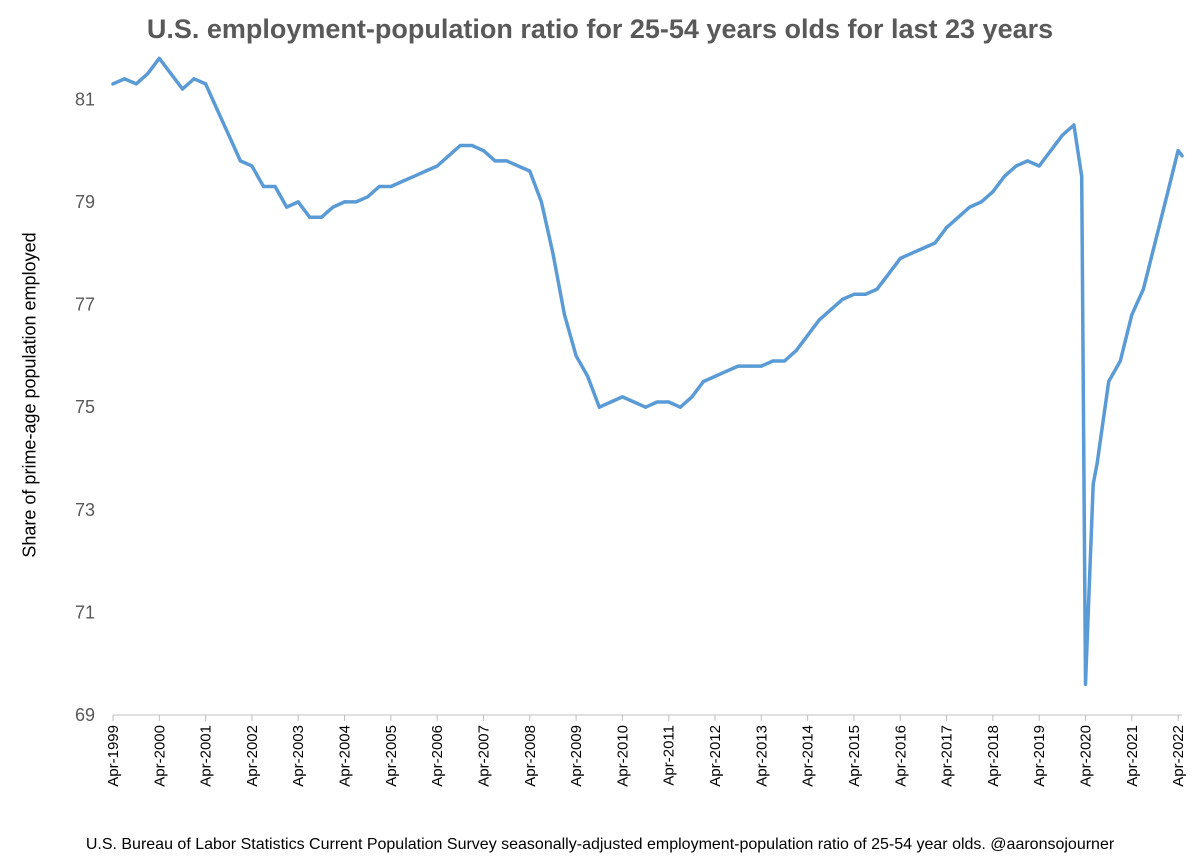 The height and width of the screenshot is (868, 1200). I want to click on x-tick-label: Apr-2003, so click(298, 756).